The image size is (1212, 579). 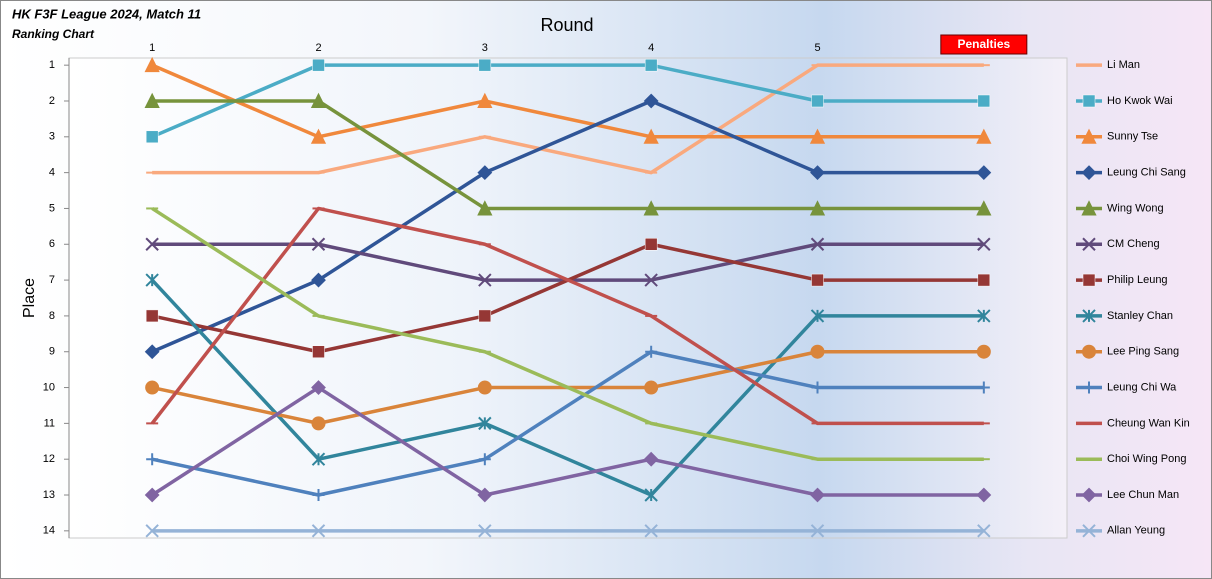 What do you see at coordinates (1117, 136) in the screenshot?
I see `legend-item: Sunny Tse` at bounding box center [1117, 136].